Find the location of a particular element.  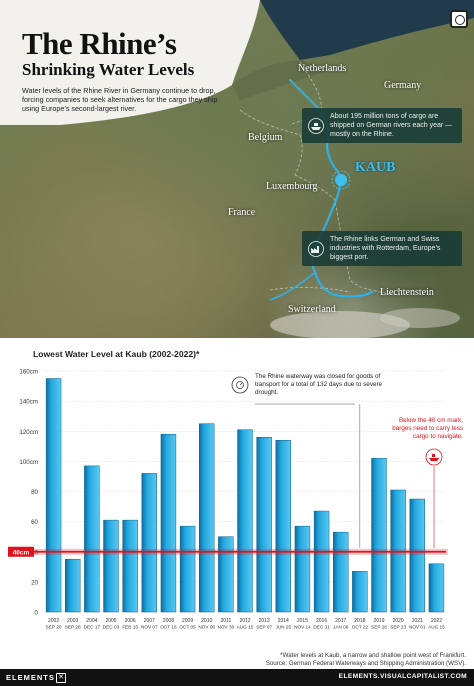

bar-2010 is located at coordinates (206, 518).